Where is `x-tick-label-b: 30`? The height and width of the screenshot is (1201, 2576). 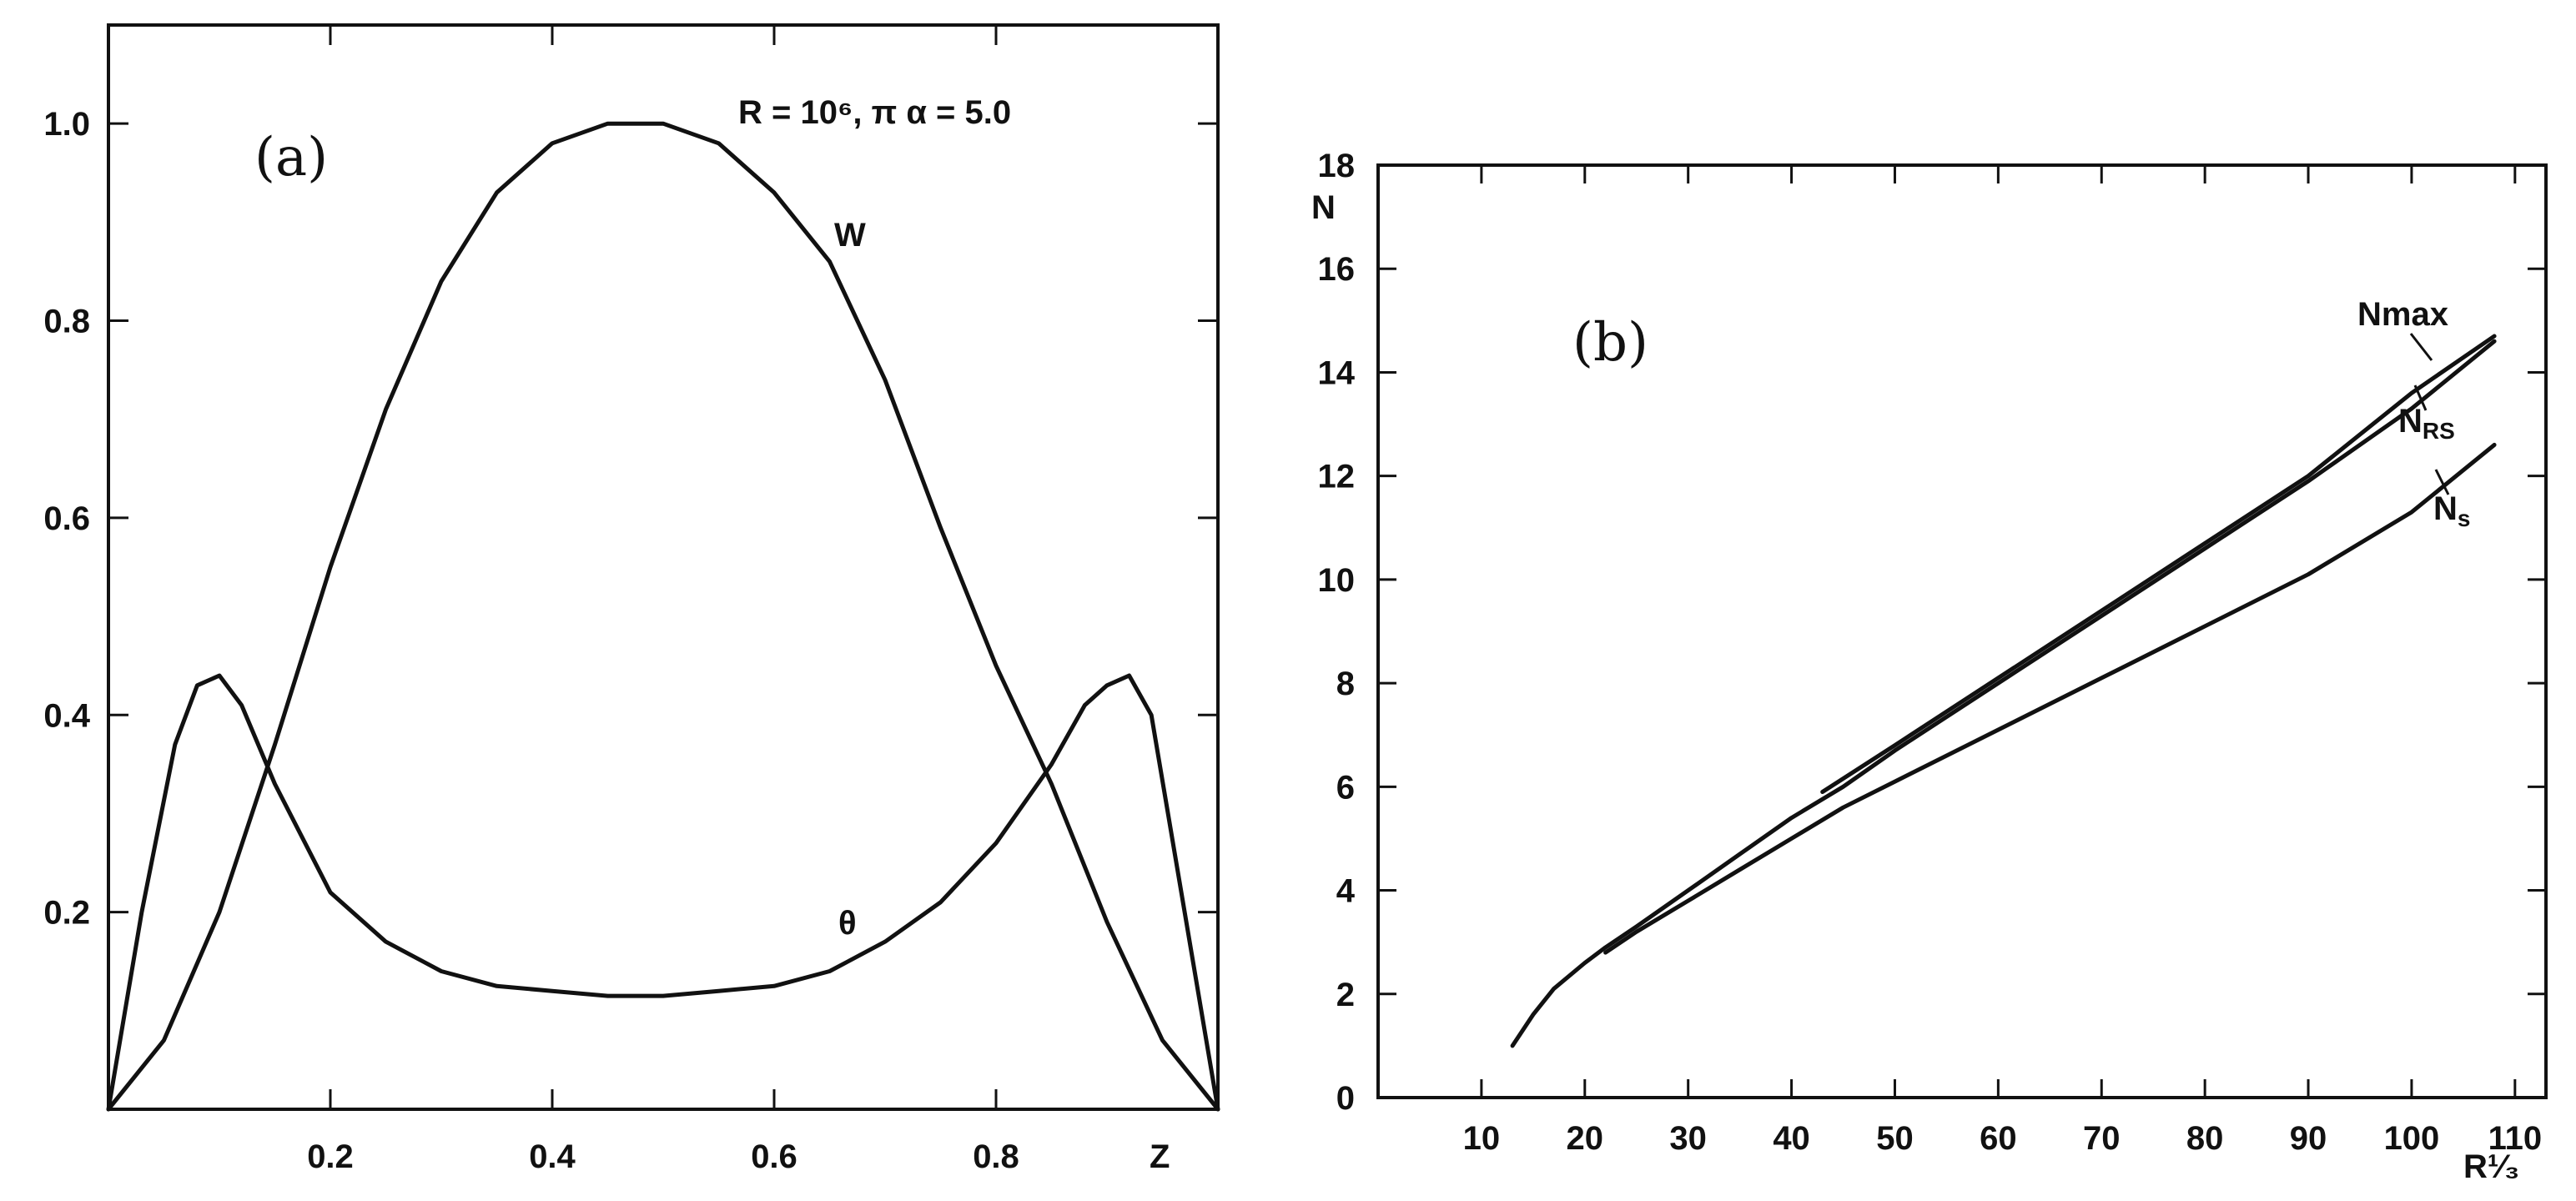
x-tick-label-b: 30 is located at coordinates (1688, 1139).